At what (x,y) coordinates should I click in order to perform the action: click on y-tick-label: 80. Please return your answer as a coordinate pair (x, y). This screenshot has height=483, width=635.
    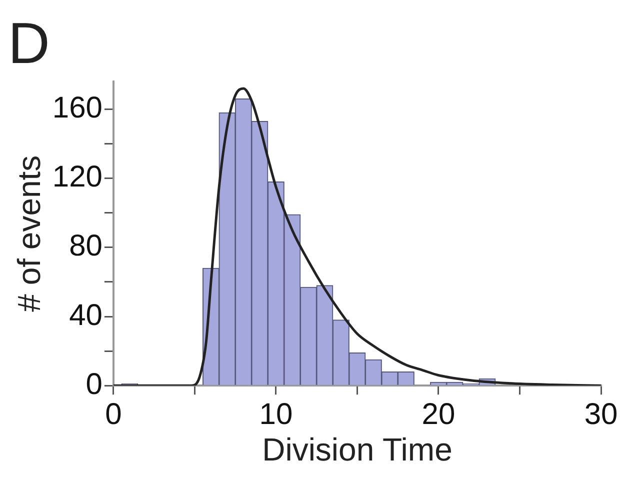
    Looking at the image, I should click on (85, 246).